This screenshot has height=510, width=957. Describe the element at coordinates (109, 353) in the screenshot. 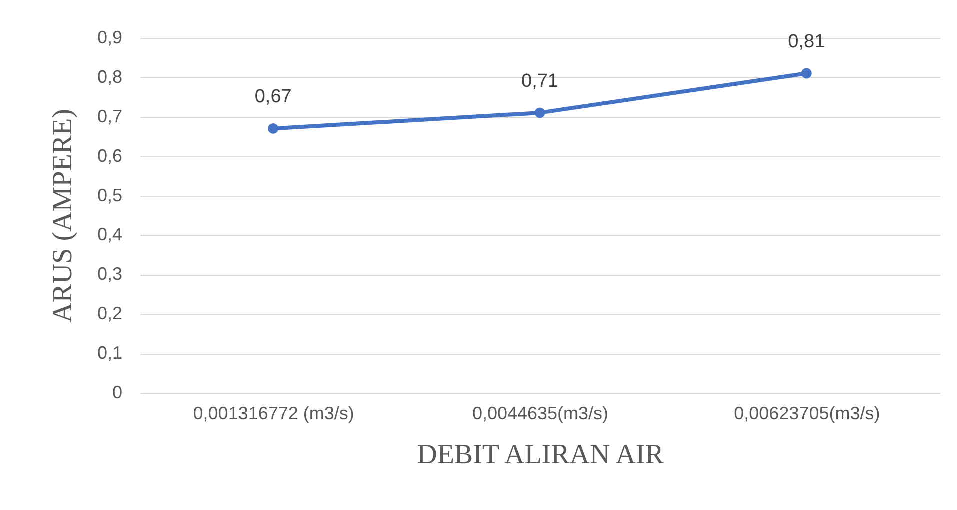

I see `y-tick-label: 0,1` at that location.